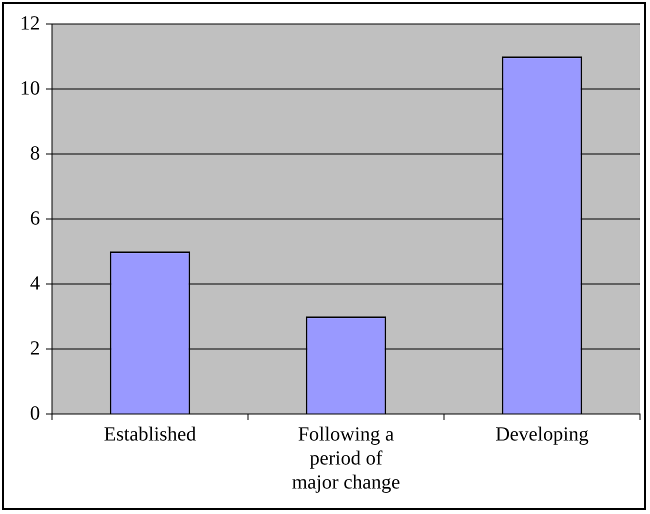 The width and height of the screenshot is (650, 514). Describe the element at coordinates (542, 434) in the screenshot. I see `x-tick-label: Developing` at that location.